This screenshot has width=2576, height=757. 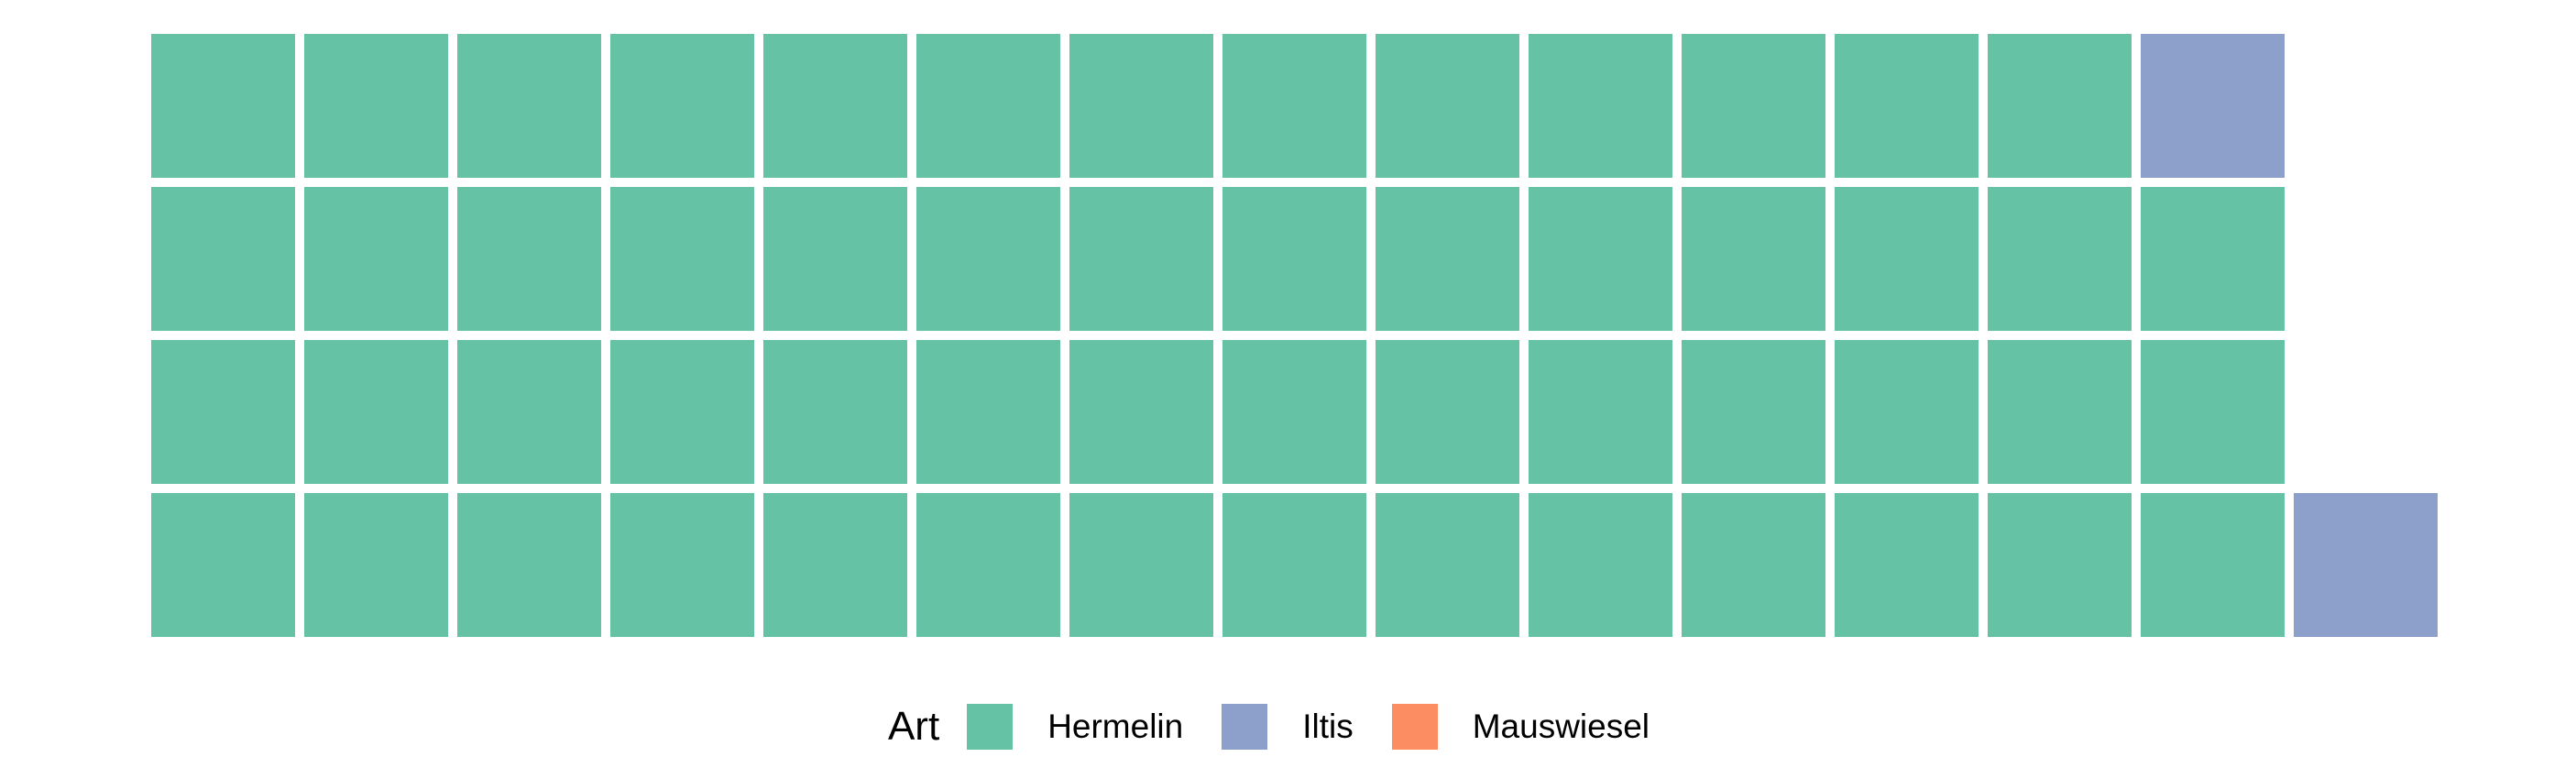 I want to click on legend-title: Art, so click(x=914, y=726).